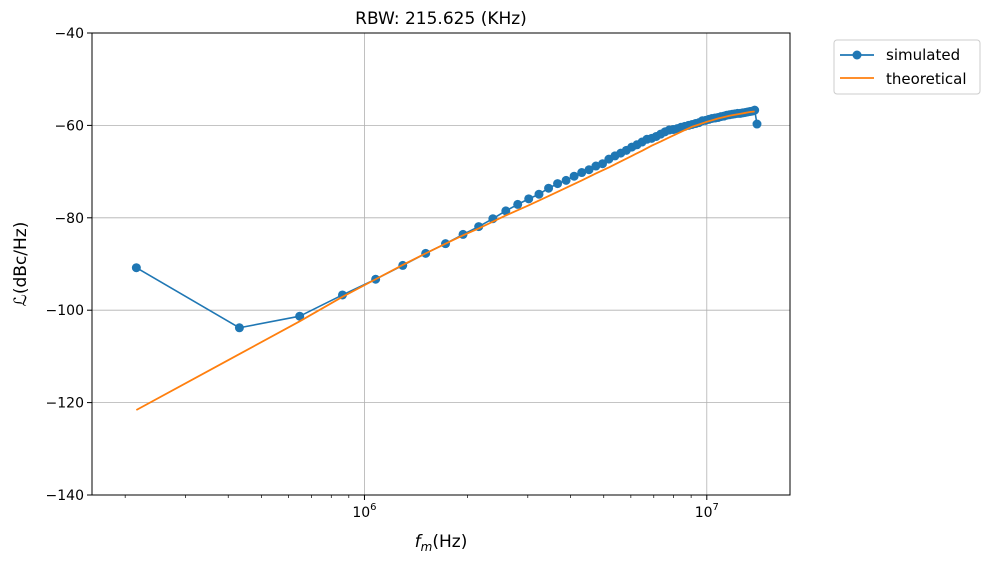 This screenshot has height=562, width=992. Describe the element at coordinates (69, 34) in the screenshot. I see `y-tick-label: −40` at that location.